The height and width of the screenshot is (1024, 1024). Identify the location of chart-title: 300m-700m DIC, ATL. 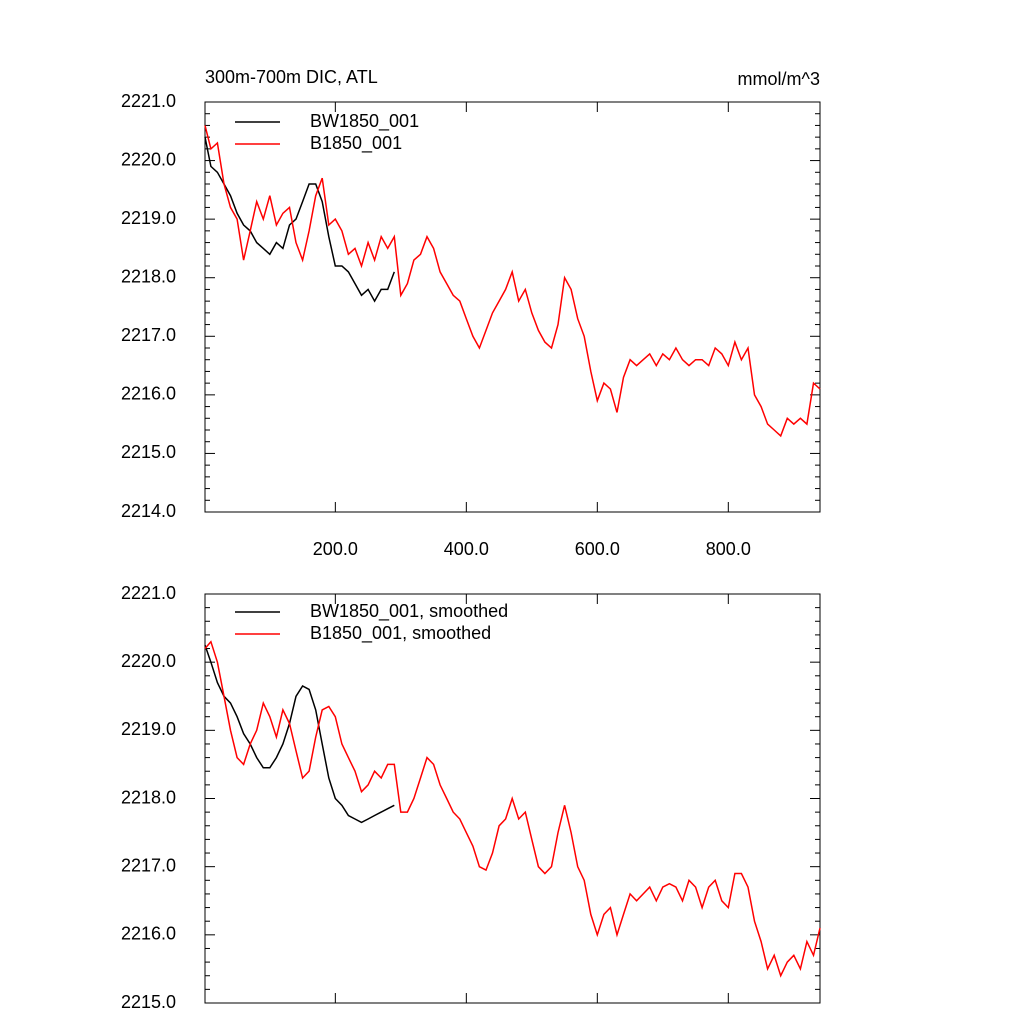
(291, 77).